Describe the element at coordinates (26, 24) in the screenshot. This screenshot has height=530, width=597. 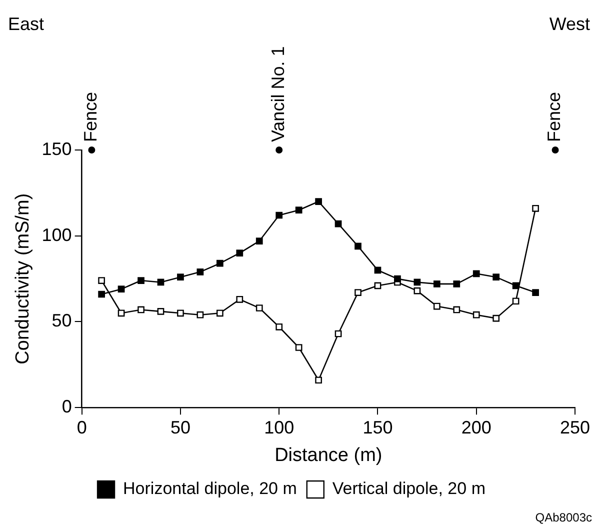
I see `text: East` at that location.